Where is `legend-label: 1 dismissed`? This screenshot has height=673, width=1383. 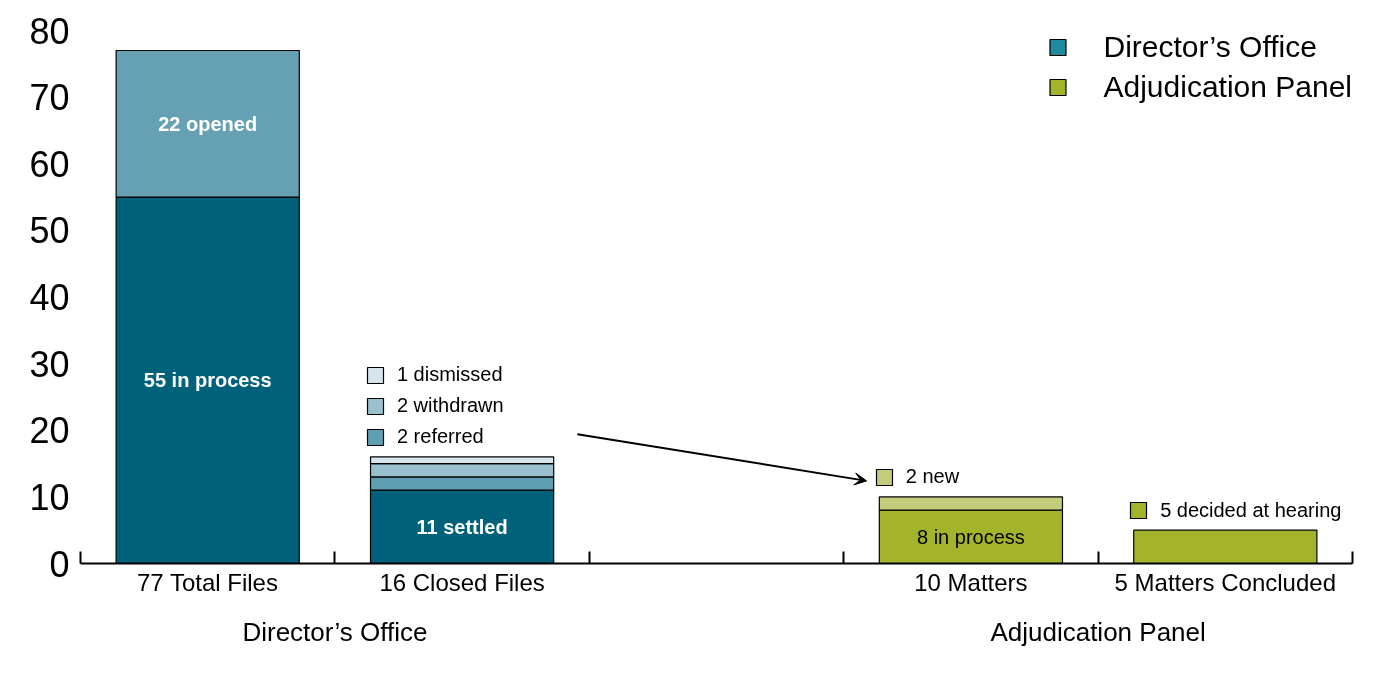
legend-label: 1 dismissed is located at coordinates (449, 375).